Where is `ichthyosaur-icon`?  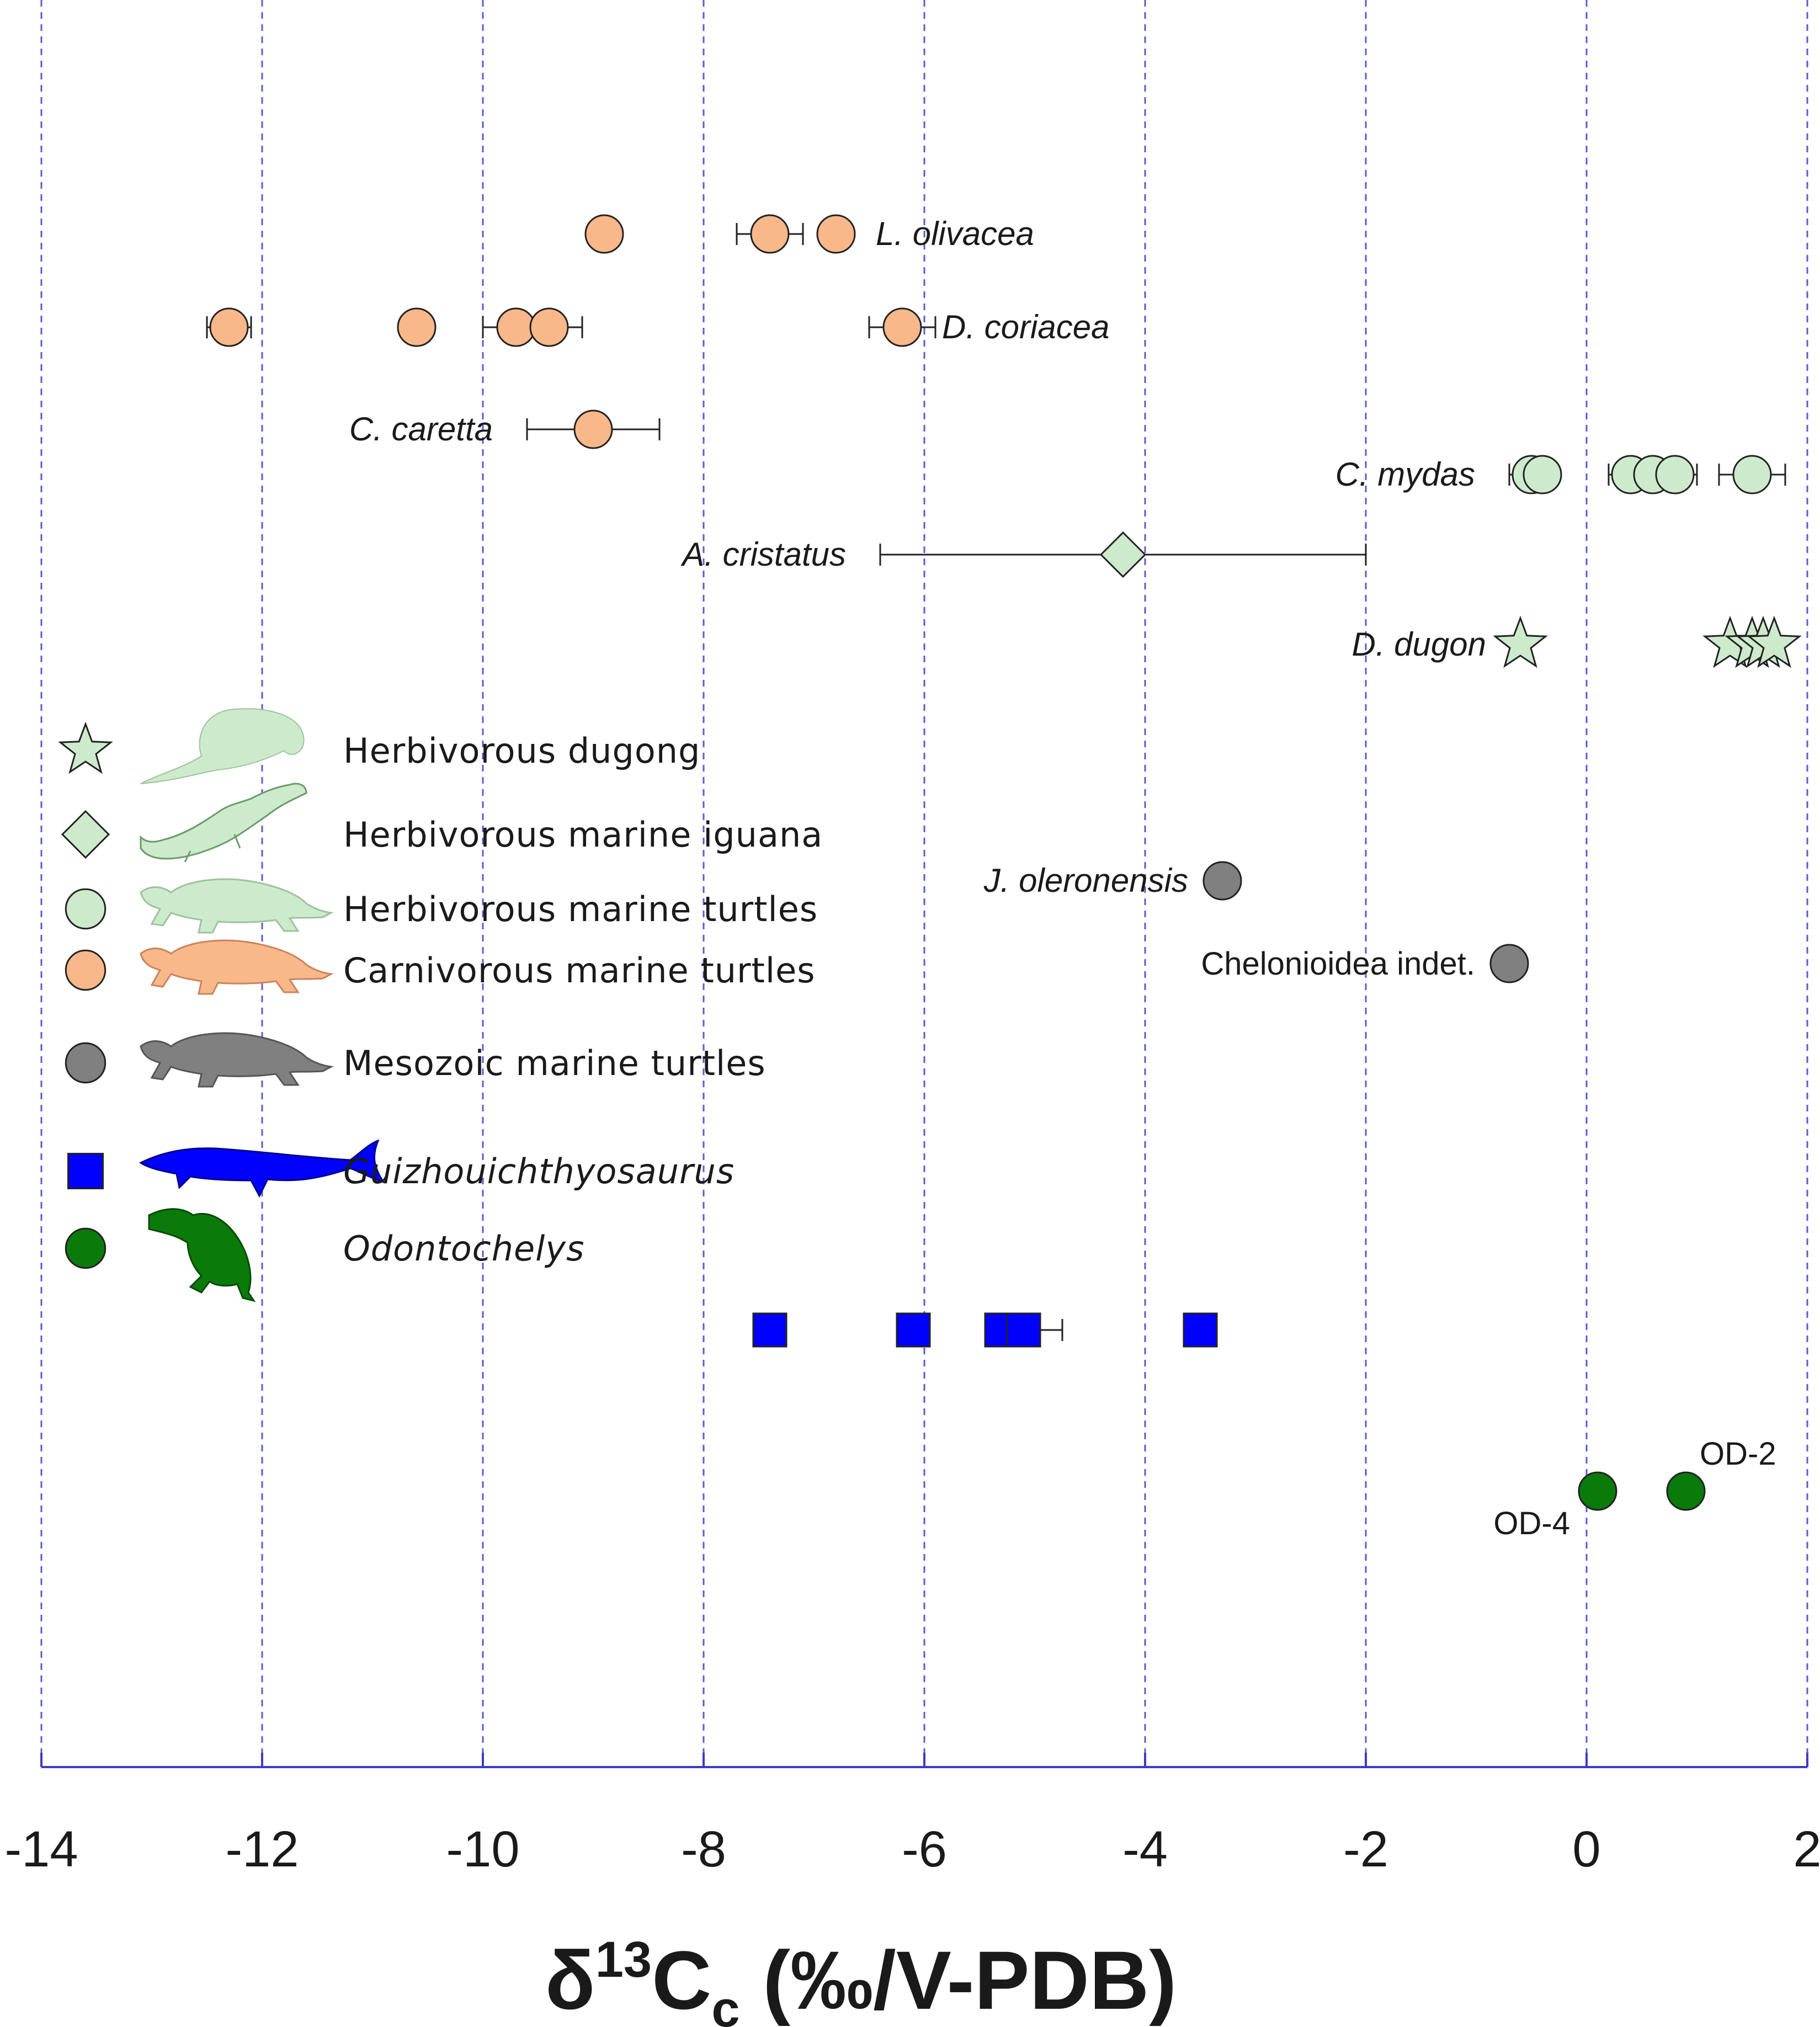
ichthyosaur-icon is located at coordinates (262, 1168).